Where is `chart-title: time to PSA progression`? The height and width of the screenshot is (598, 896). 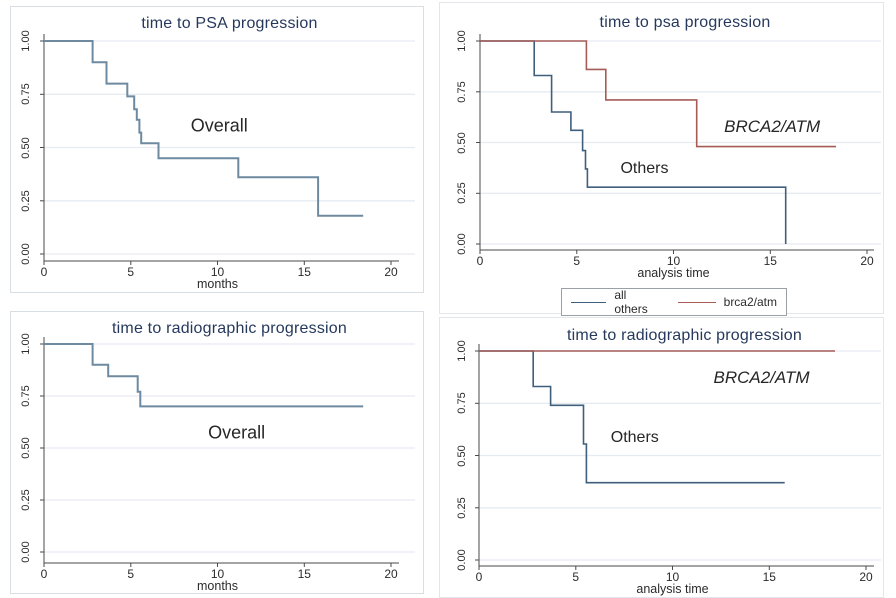
chart-title: time to PSA progression is located at coordinates (229, 23).